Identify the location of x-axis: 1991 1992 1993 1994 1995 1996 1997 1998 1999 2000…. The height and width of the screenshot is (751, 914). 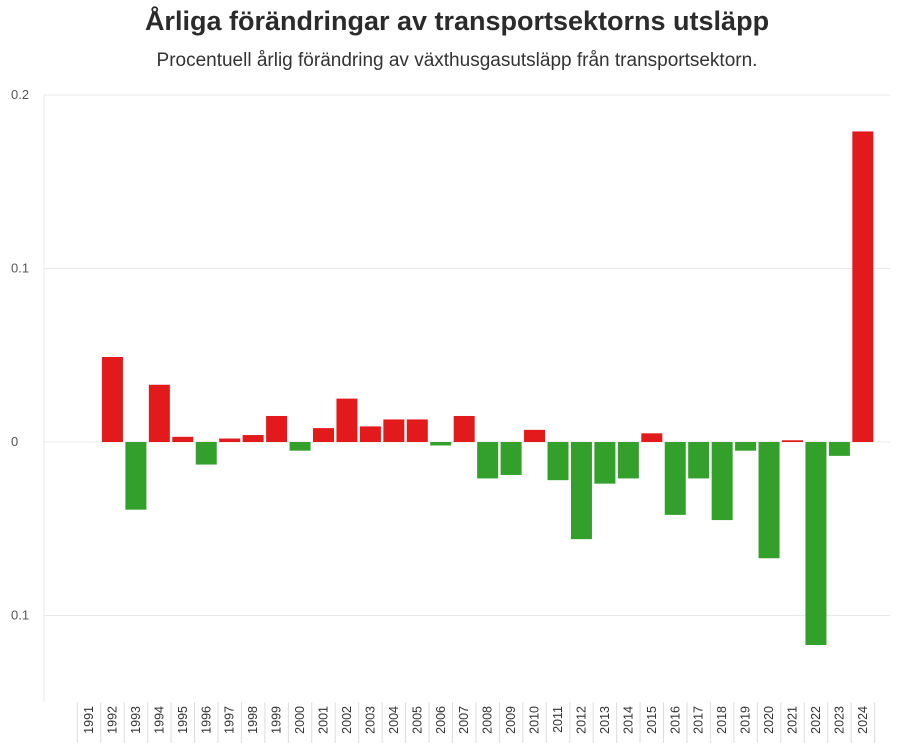
(476, 722).